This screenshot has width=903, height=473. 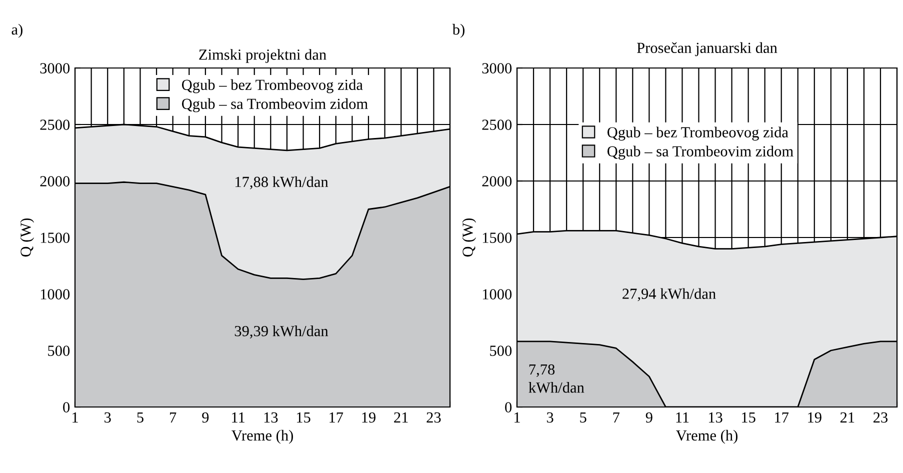 What do you see at coordinates (281, 331) in the screenshot?
I see `annotation: 39,39 kWh/dan` at bounding box center [281, 331].